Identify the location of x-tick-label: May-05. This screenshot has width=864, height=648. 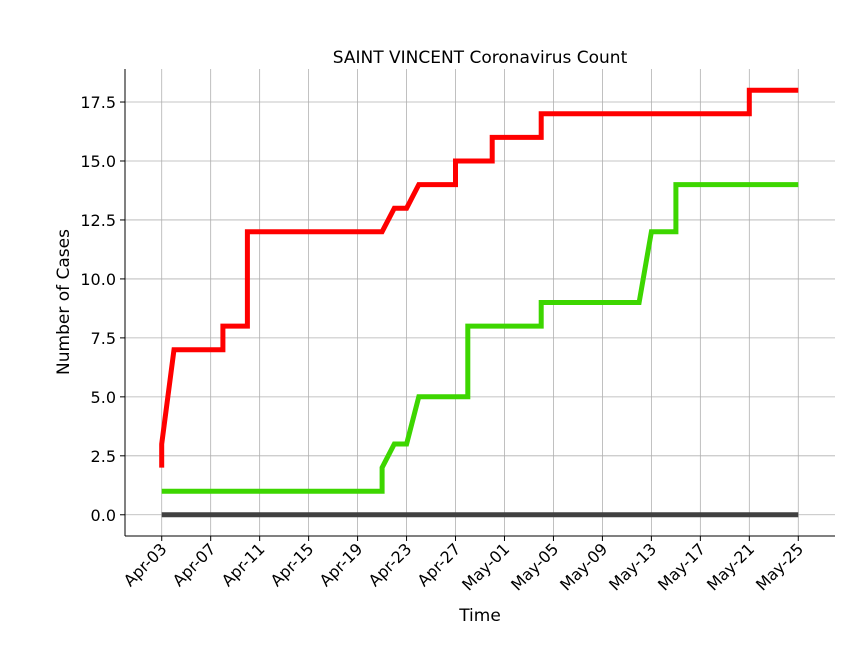
(534, 566).